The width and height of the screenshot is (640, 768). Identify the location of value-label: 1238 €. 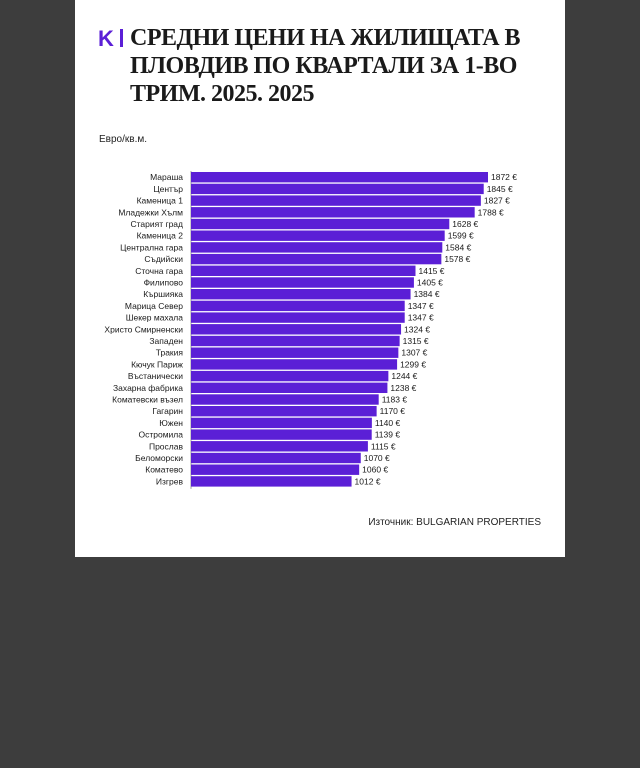
(403, 388).